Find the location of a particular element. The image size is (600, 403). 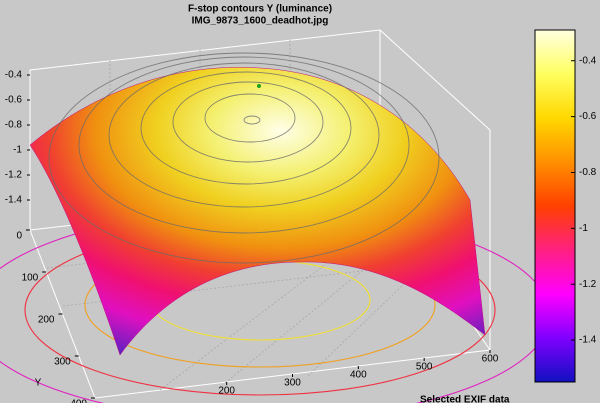

y-axis-label: Y is located at coordinates (38, 383).